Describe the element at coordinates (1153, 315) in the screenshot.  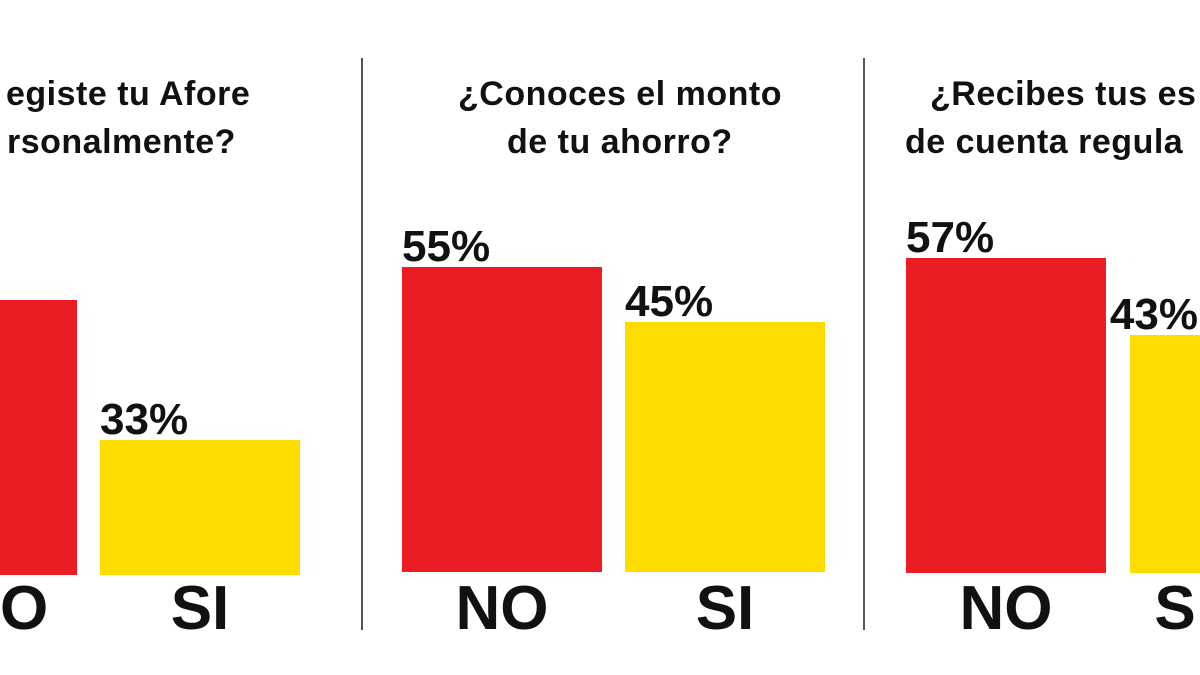
I see `chart-3-value-label-2: 43%` at that location.